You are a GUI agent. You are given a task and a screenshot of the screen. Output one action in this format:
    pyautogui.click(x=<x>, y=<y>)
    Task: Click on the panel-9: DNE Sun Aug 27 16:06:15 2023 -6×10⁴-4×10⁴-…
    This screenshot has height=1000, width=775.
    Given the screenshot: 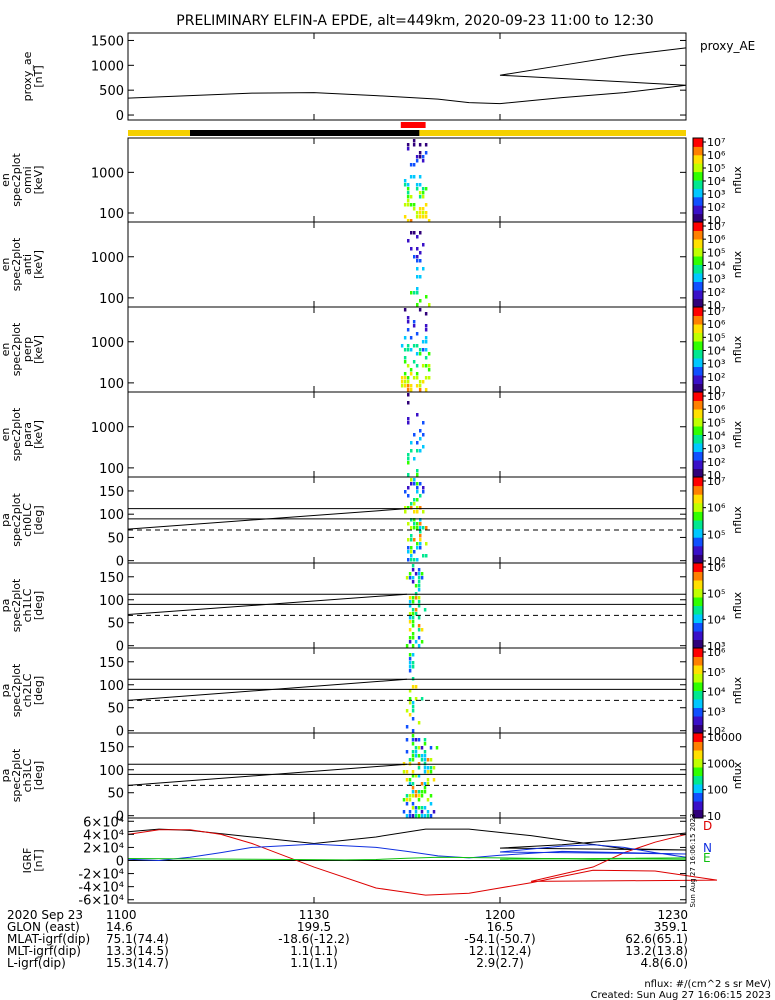 What is the action you would take?
    pyautogui.click(x=369, y=861)
    